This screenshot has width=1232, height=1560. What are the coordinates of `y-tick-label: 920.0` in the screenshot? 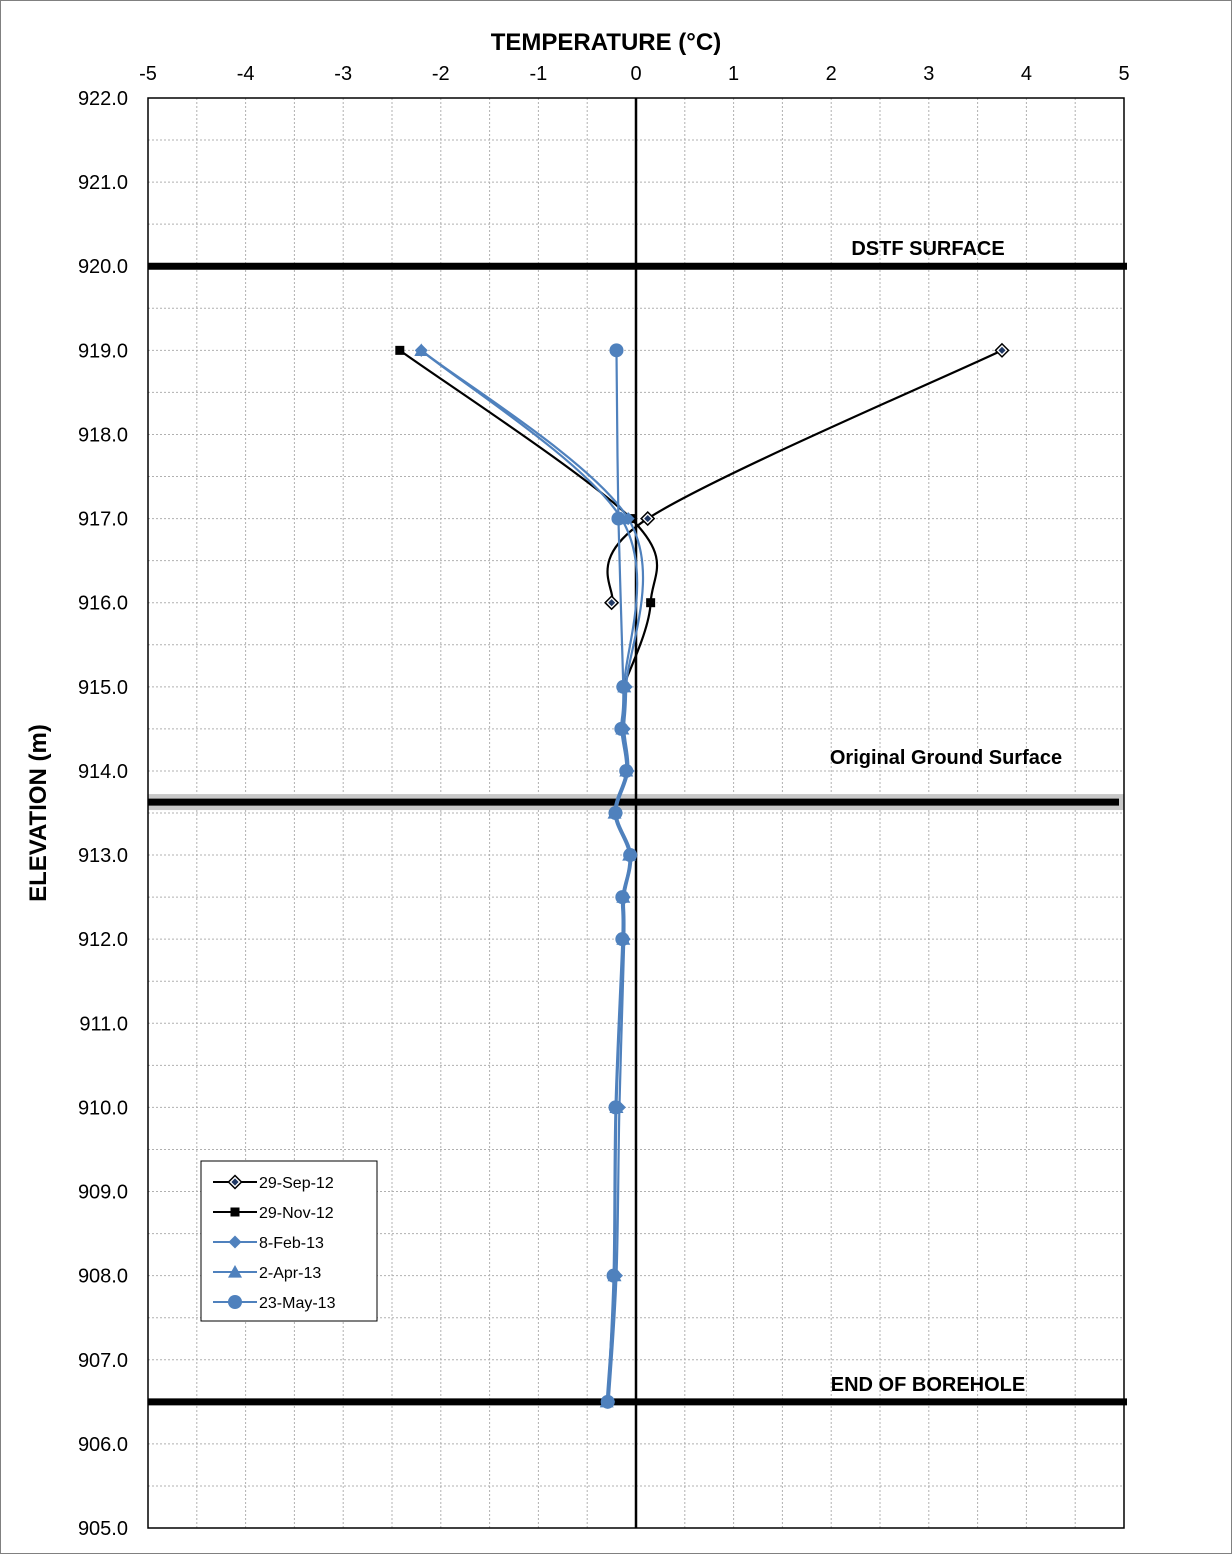 It's located at (103, 267).